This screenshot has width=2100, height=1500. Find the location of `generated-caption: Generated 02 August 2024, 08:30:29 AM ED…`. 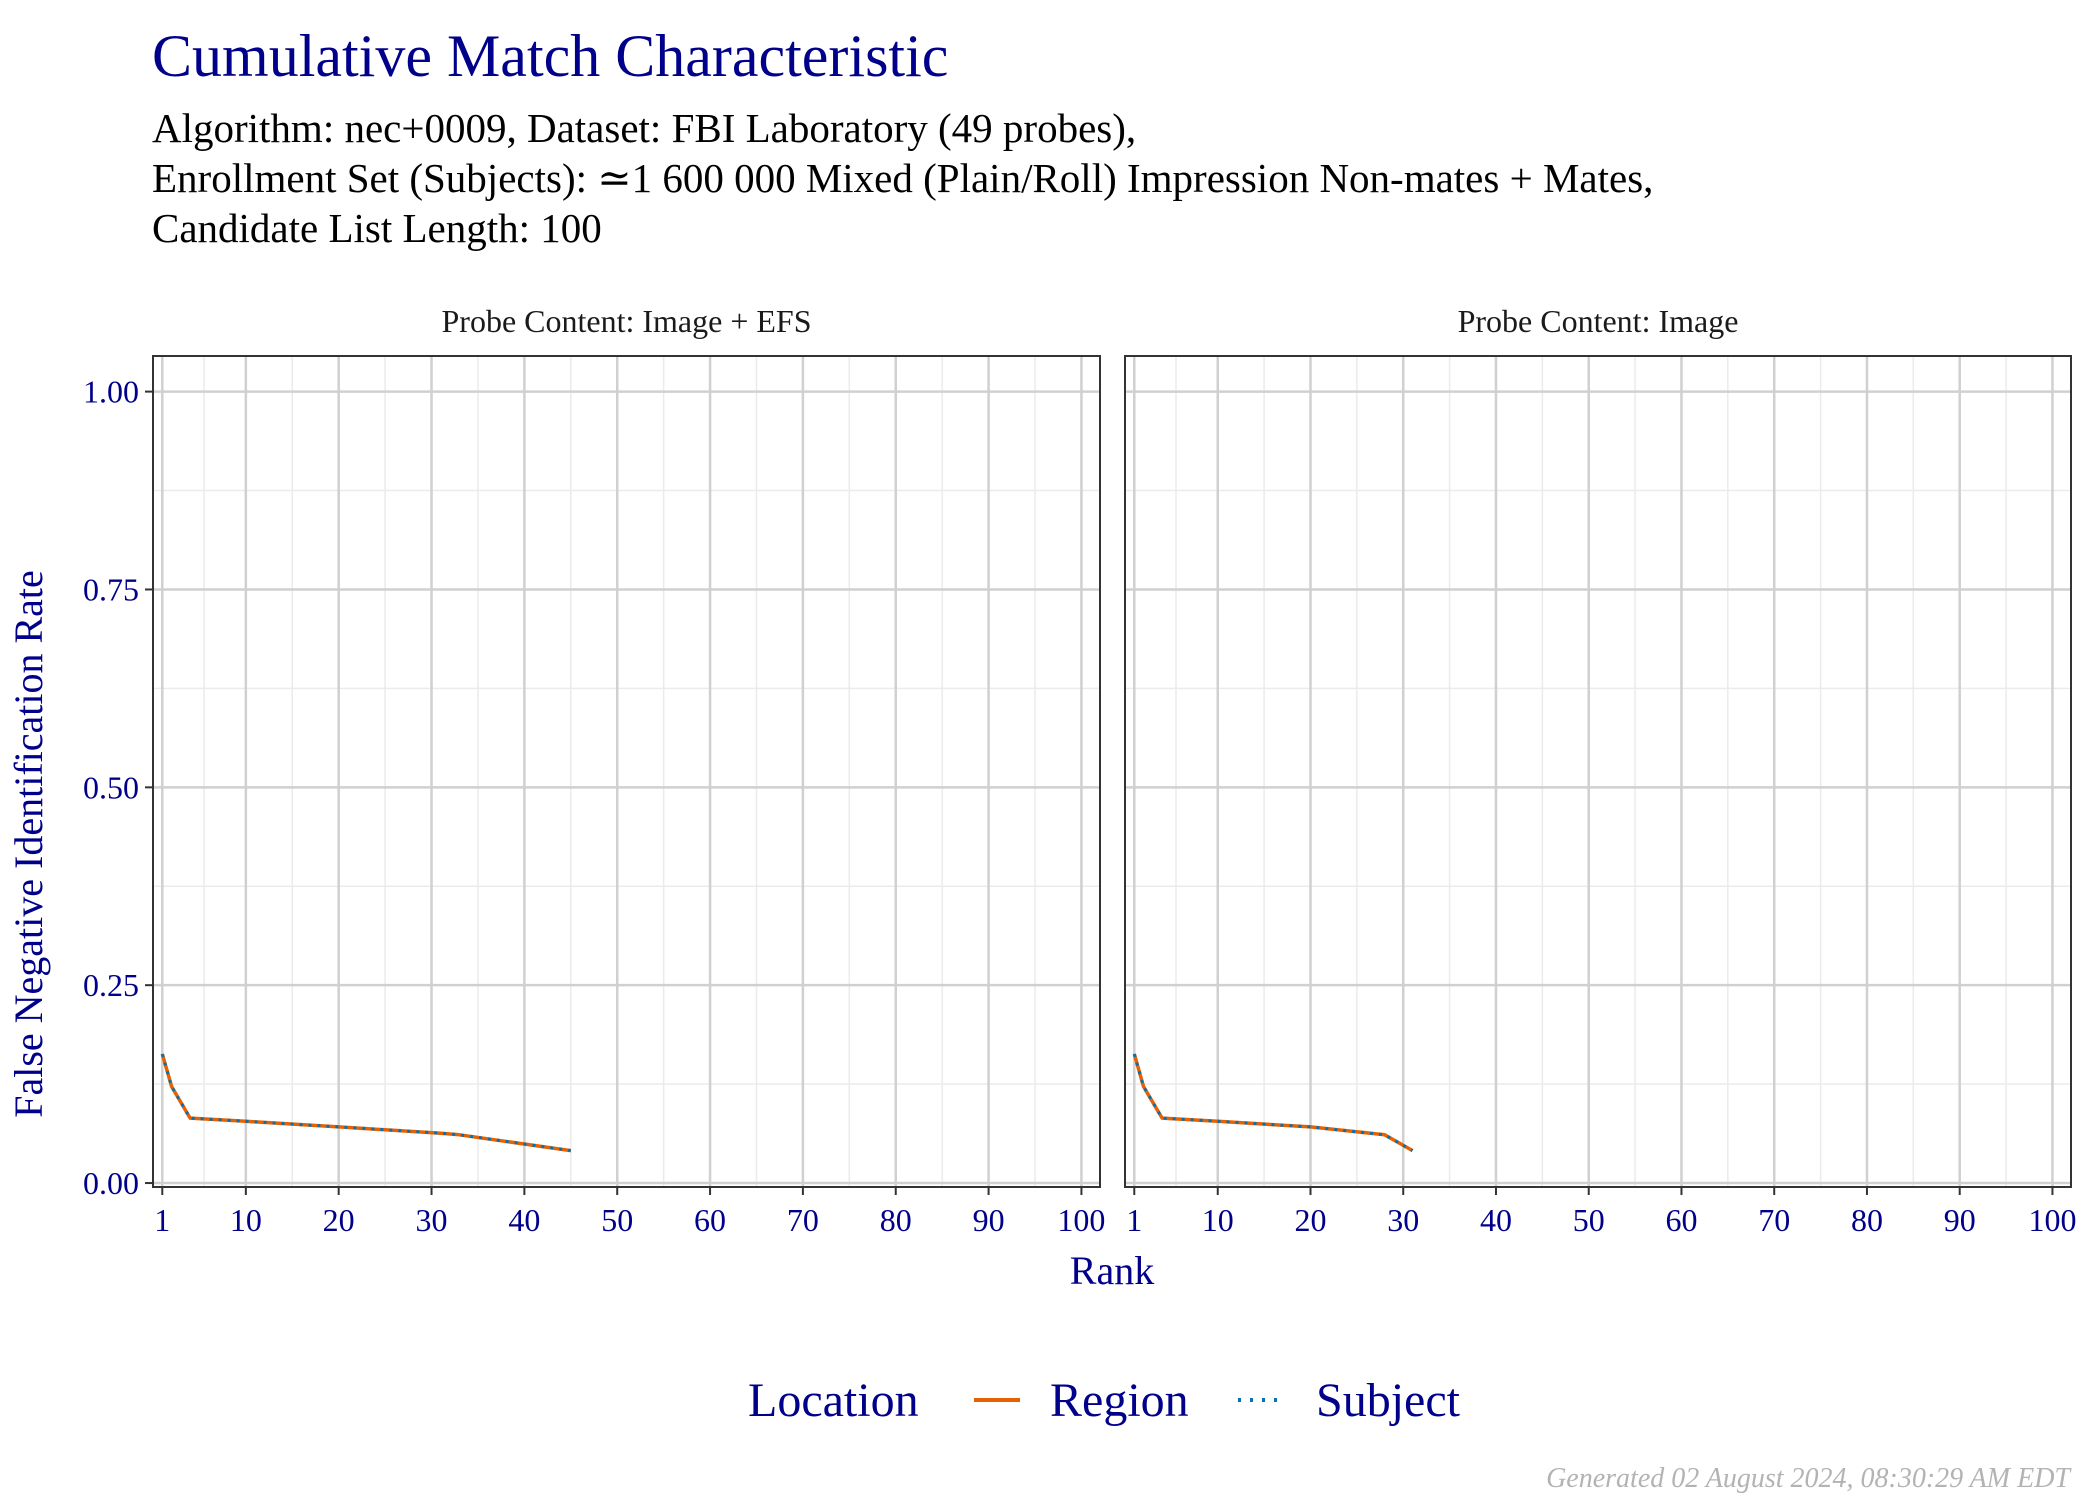

generated-caption: Generated 02 August 2024, 08:30:29 AM ED… is located at coordinates (1809, 1478).